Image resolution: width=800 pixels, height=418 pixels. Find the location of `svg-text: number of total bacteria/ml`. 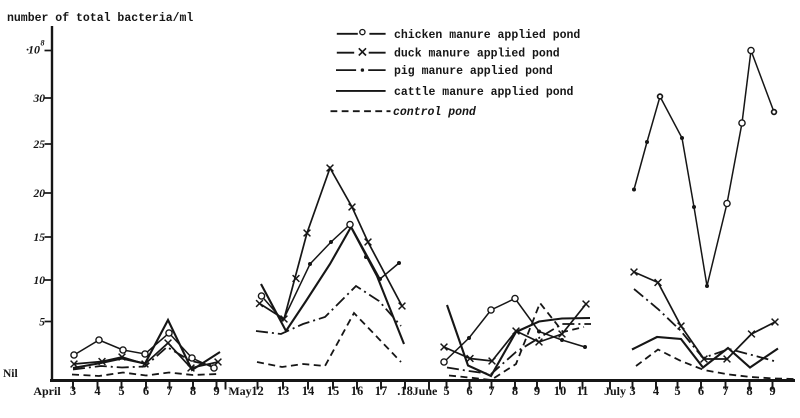

svg-text: number of total bacteria/ml is located at coordinates (100, 18).